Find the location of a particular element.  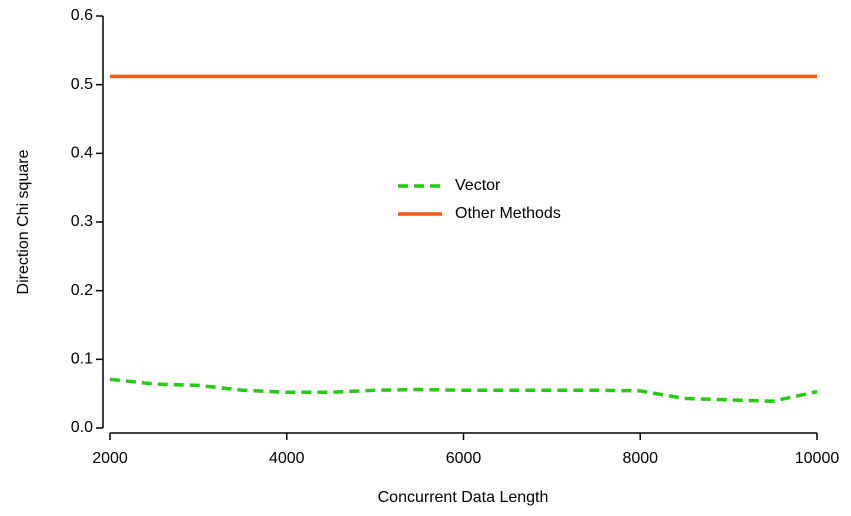

x-tick-label: 10000 is located at coordinates (817, 458).